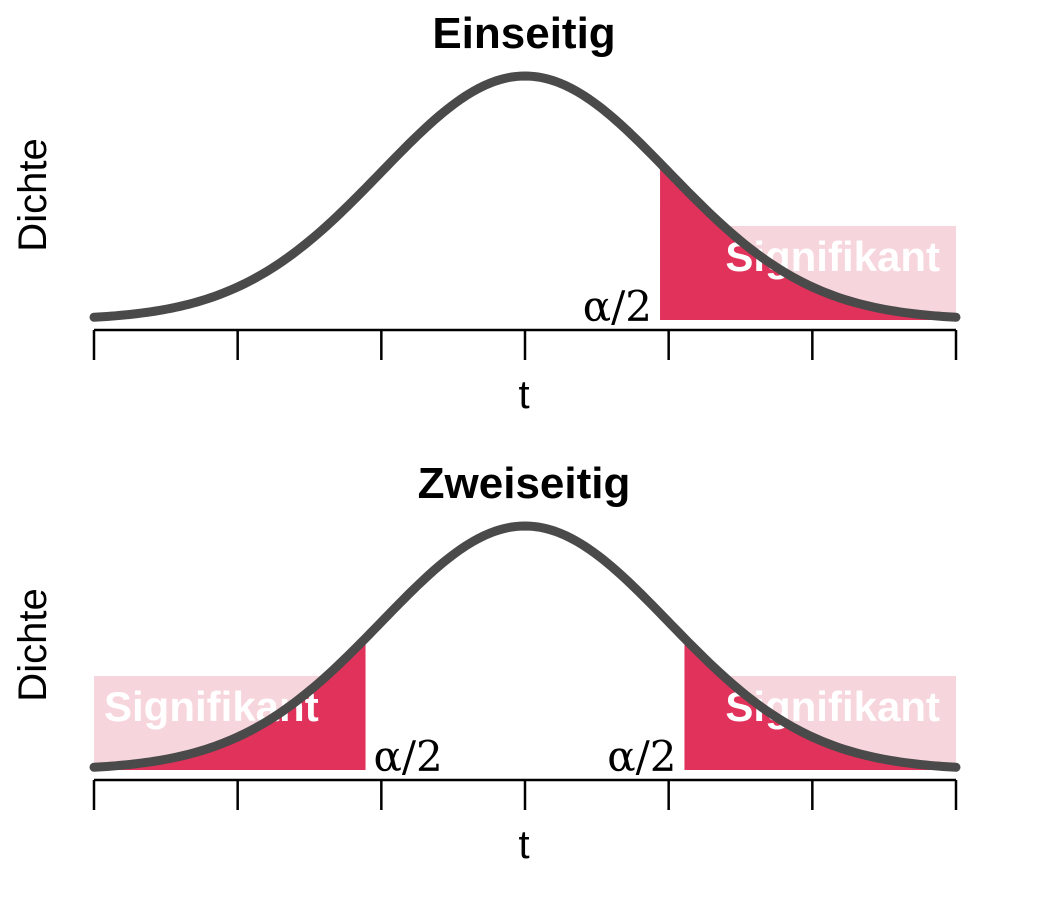  What do you see at coordinates (33, 644) in the screenshot?
I see `y-axis-label-two-sided: Dichte` at bounding box center [33, 644].